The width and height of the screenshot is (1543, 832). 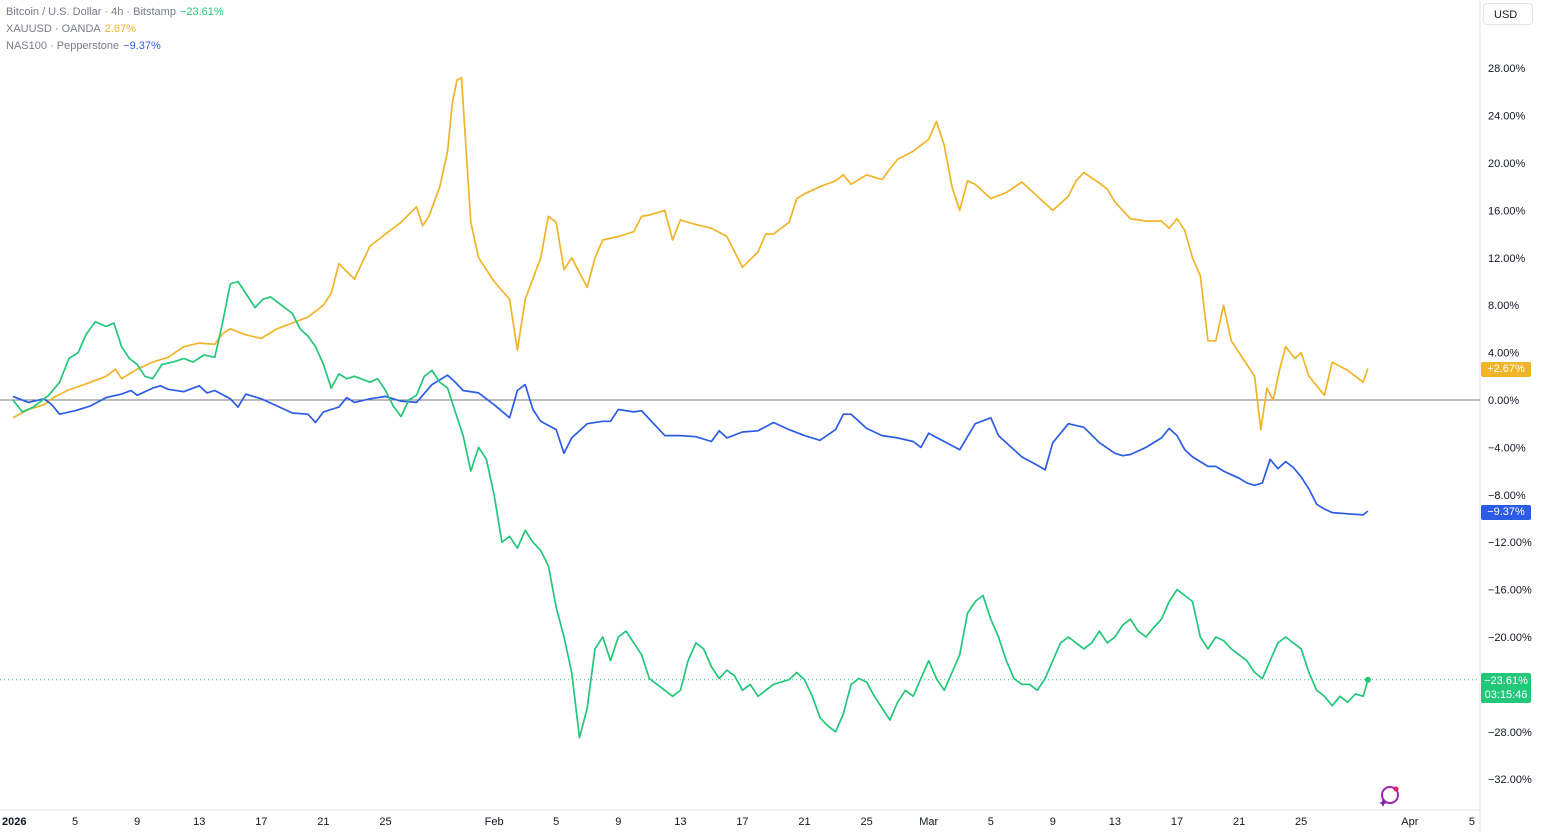 I want to click on sparkle-assistant-icon, so click(x=1389, y=796).